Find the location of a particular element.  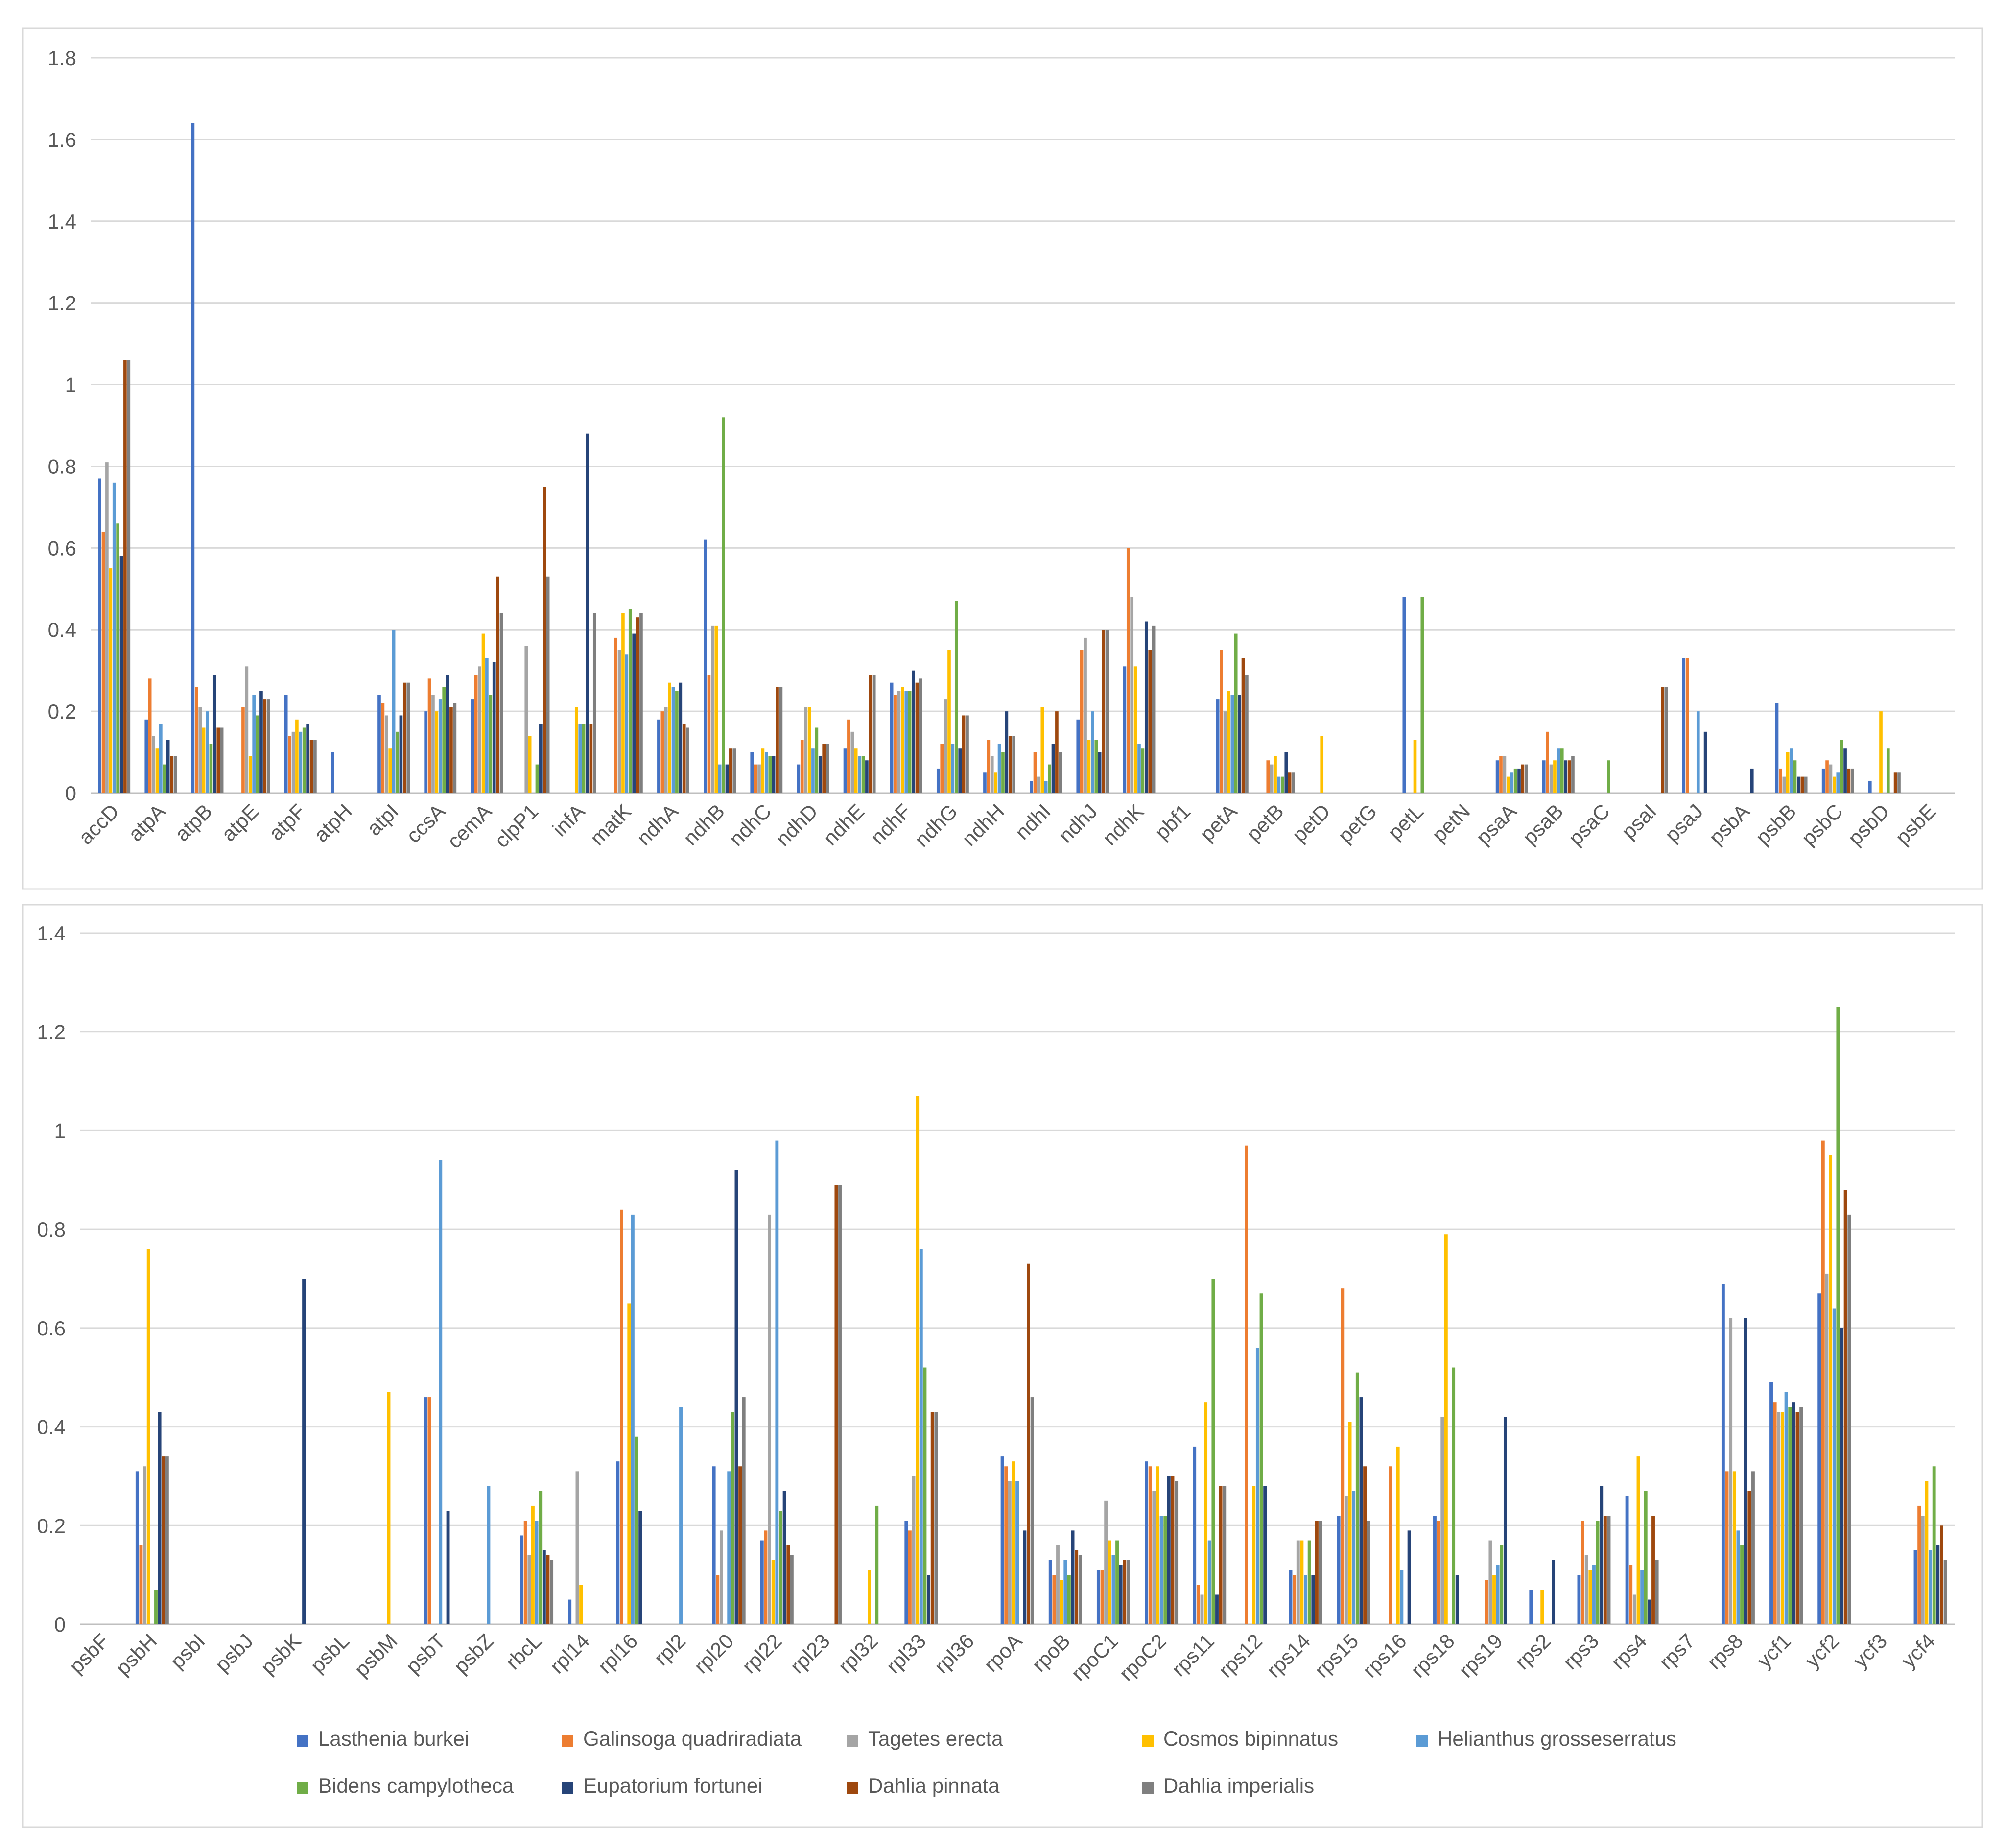

bar-lasthenia-burkei-psaj is located at coordinates (1684, 725).